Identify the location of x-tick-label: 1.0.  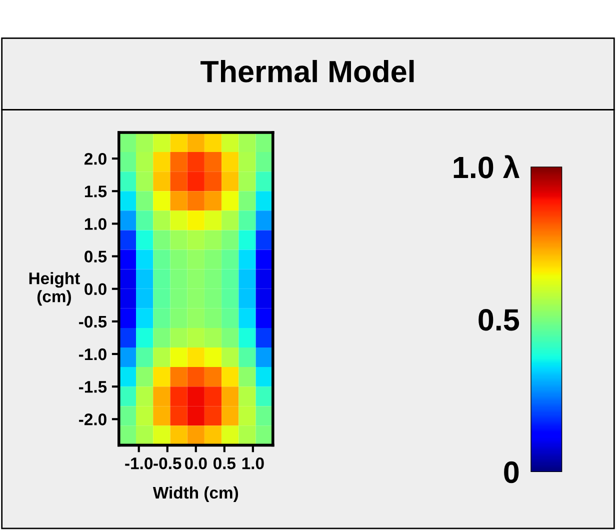
(253, 463).